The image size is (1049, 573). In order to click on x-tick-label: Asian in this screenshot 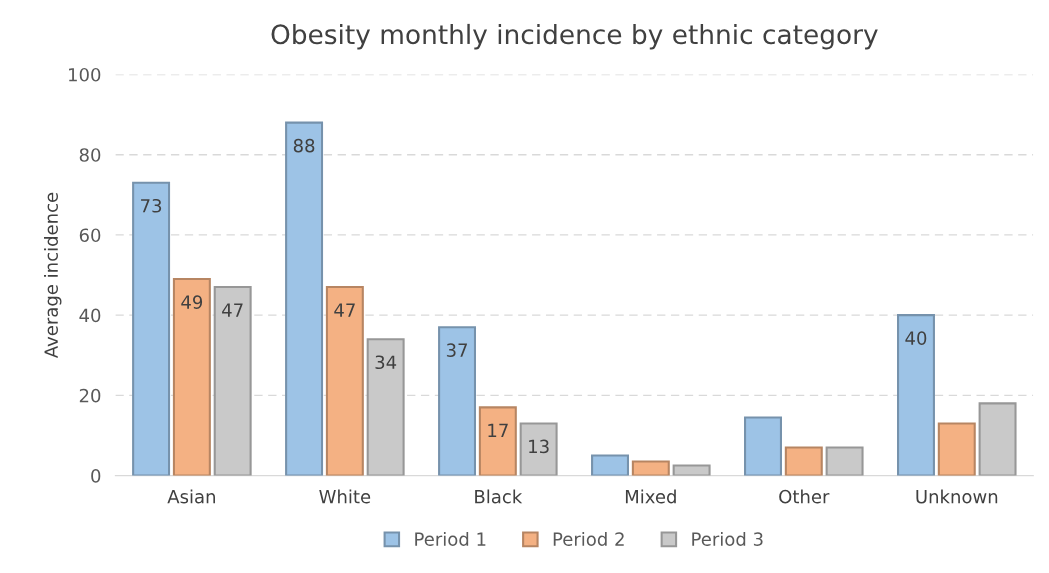, I will do `click(191, 496)`.